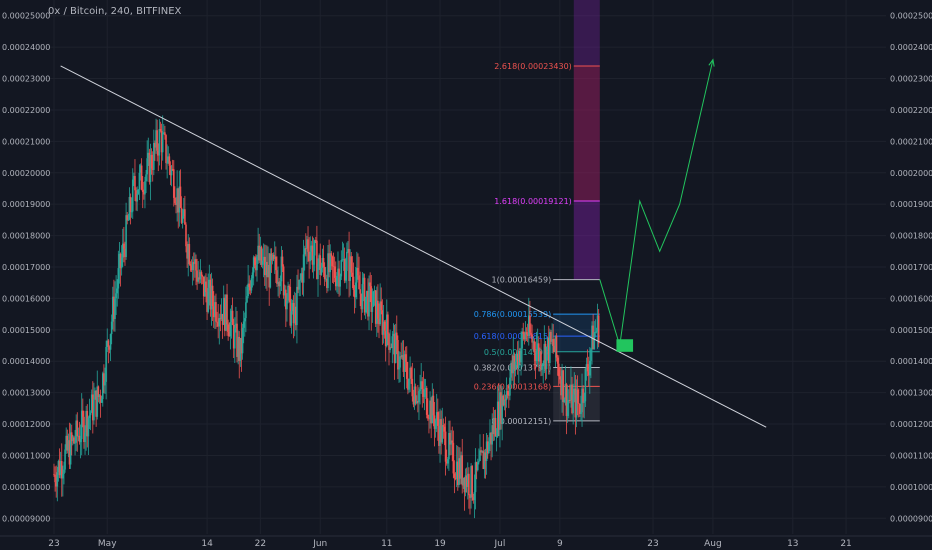 This screenshot has height=550, width=932. What do you see at coordinates (26, 47) in the screenshot?
I see `y-tick-label: 0.00024000` at bounding box center [26, 47].